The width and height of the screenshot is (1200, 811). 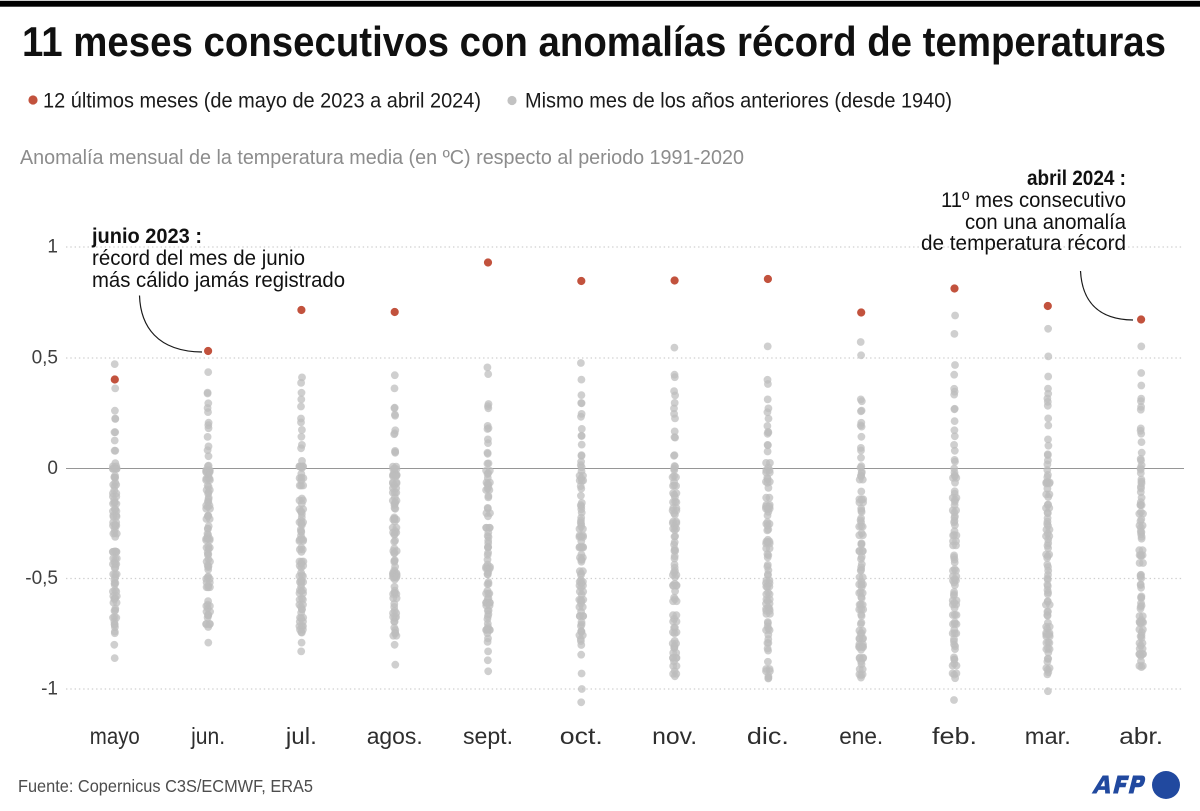 I want to click on svg-text: sept., so click(x=488, y=736).